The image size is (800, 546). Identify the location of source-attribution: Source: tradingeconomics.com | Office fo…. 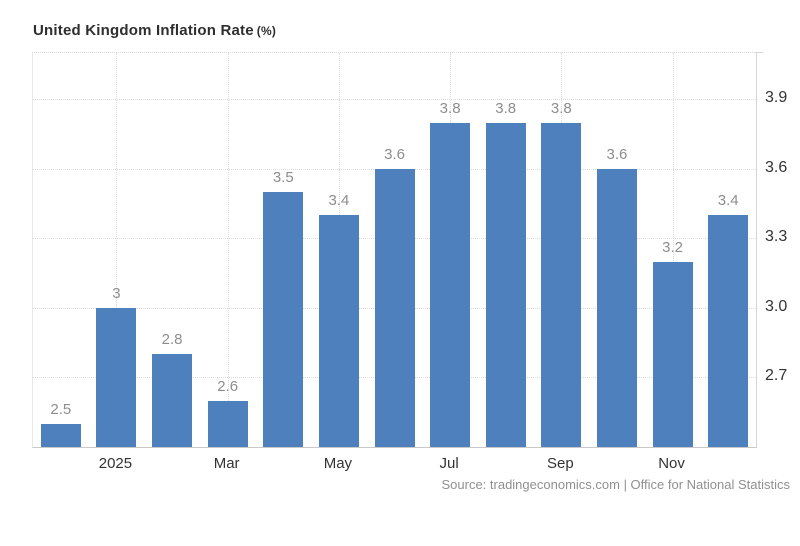
(615, 484).